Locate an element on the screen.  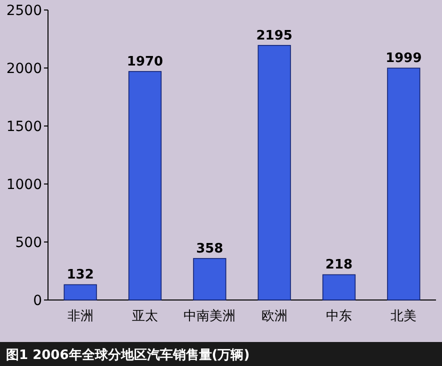
x-tick-label: 中东 is located at coordinates (339, 316).